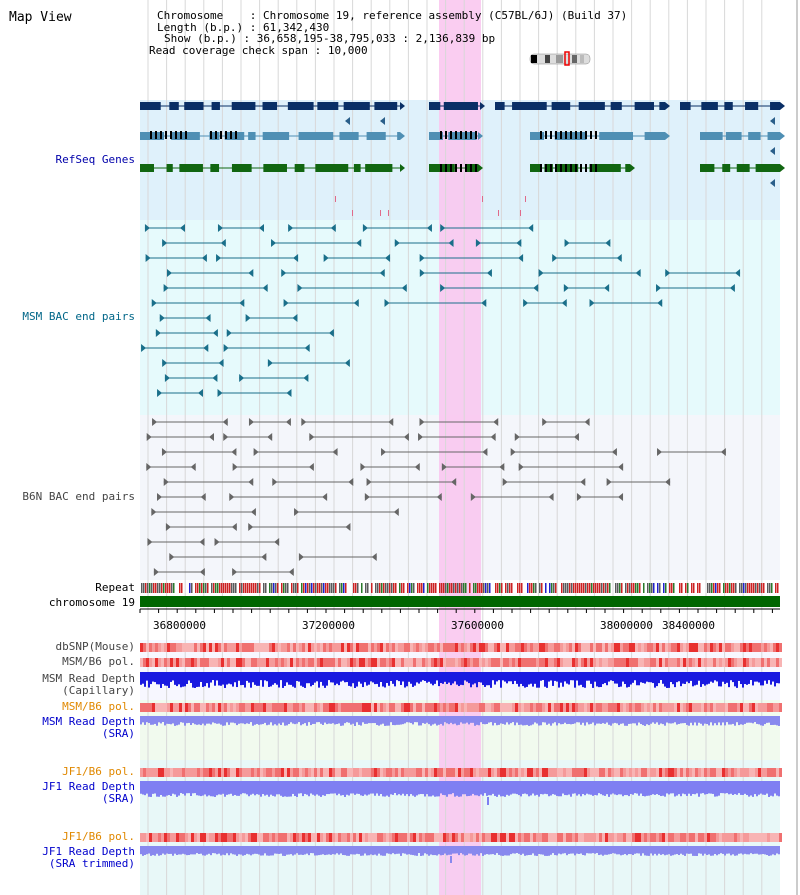 This screenshot has width=800, height=895. Describe the element at coordinates (88, 727) in the screenshot. I see `track-label-msm-depth-sra: MSM Read Depth (SRA)` at that location.